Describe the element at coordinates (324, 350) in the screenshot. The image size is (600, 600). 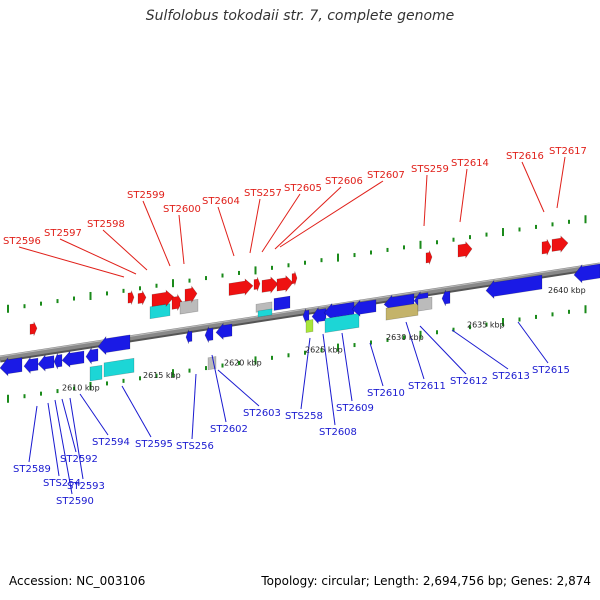
I see `ruler-label-2625: 2625 kbp` at that location.